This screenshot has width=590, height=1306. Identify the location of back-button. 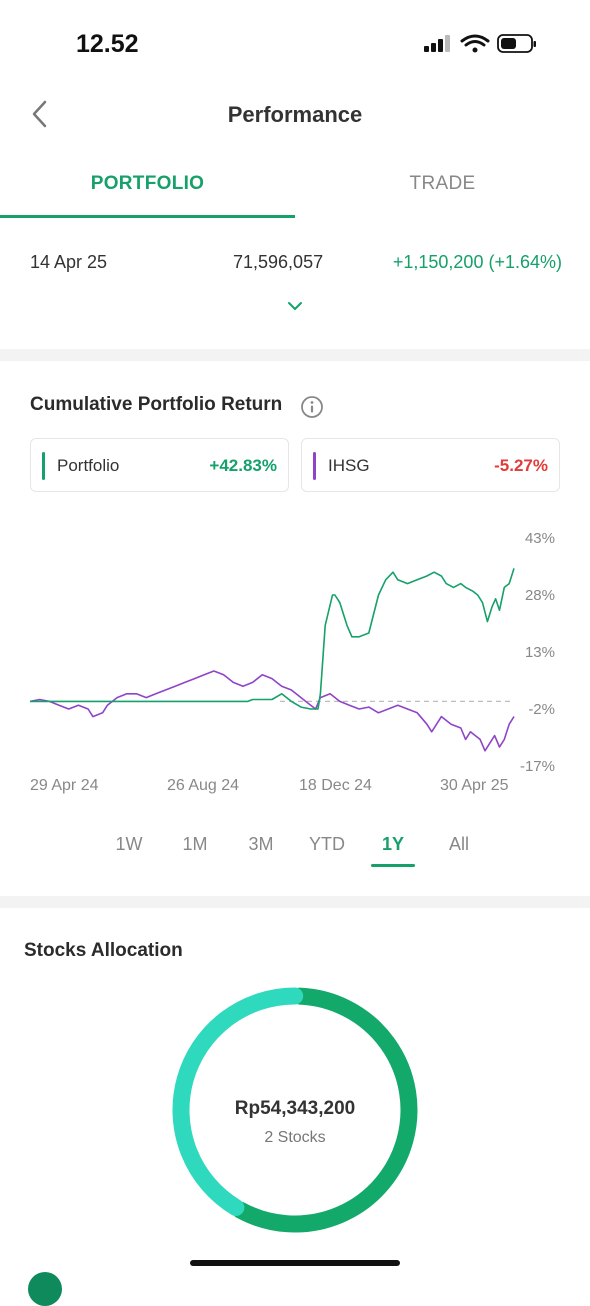
(41, 114).